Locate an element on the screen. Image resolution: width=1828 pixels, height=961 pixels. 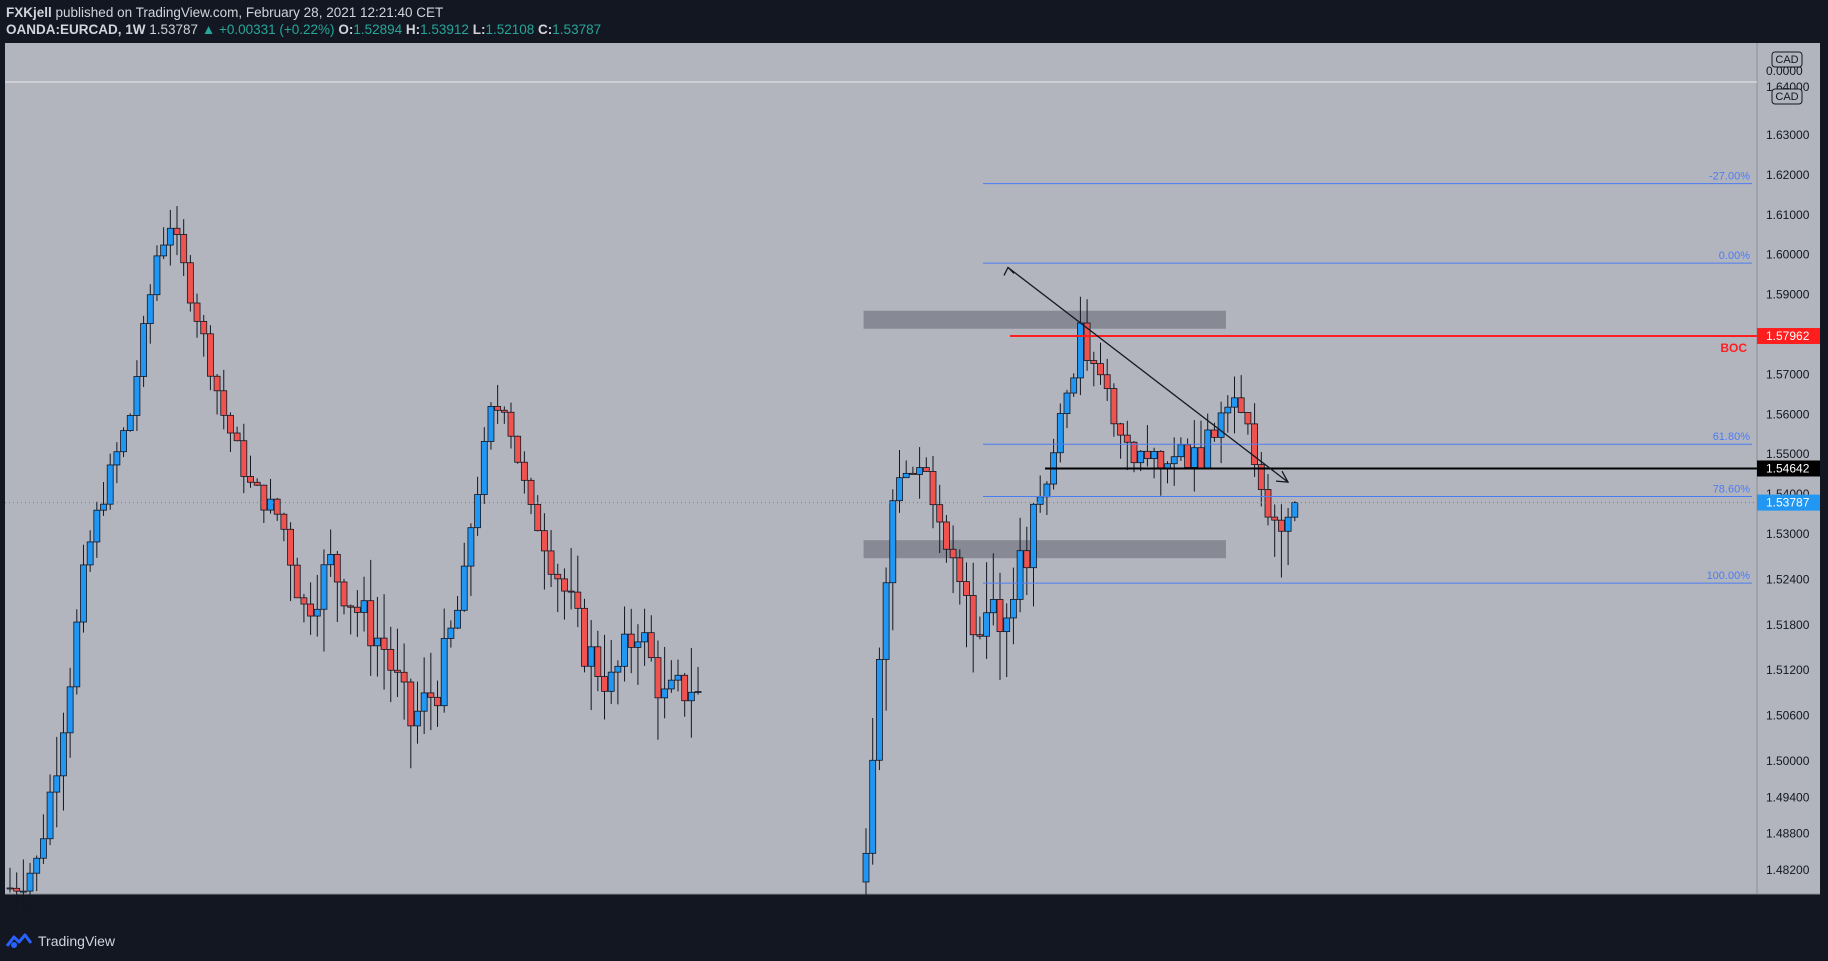
tradingview-logo: TradingView is located at coordinates (60, 941).